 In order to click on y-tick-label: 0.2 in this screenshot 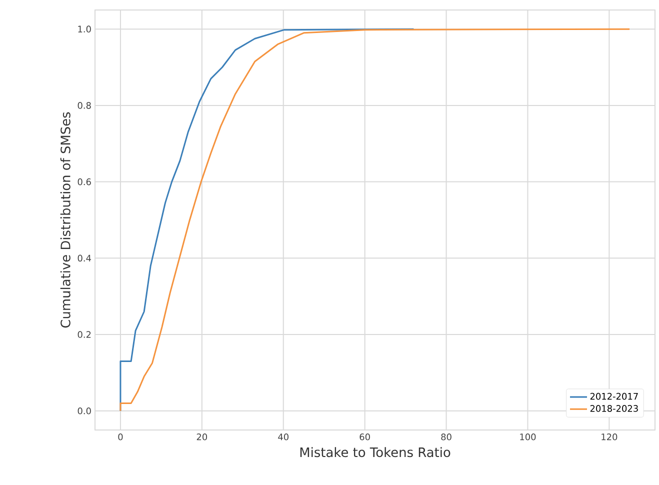, I will do `click(84, 334)`.